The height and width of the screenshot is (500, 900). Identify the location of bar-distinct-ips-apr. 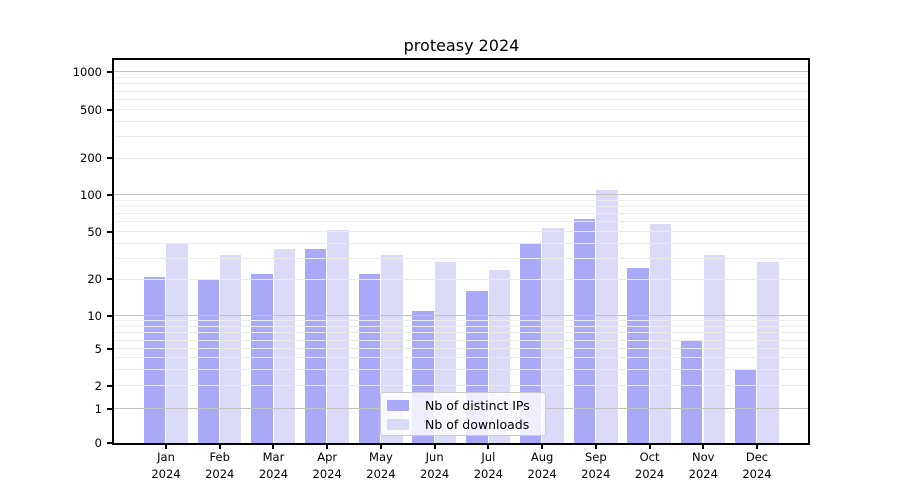
(315, 345).